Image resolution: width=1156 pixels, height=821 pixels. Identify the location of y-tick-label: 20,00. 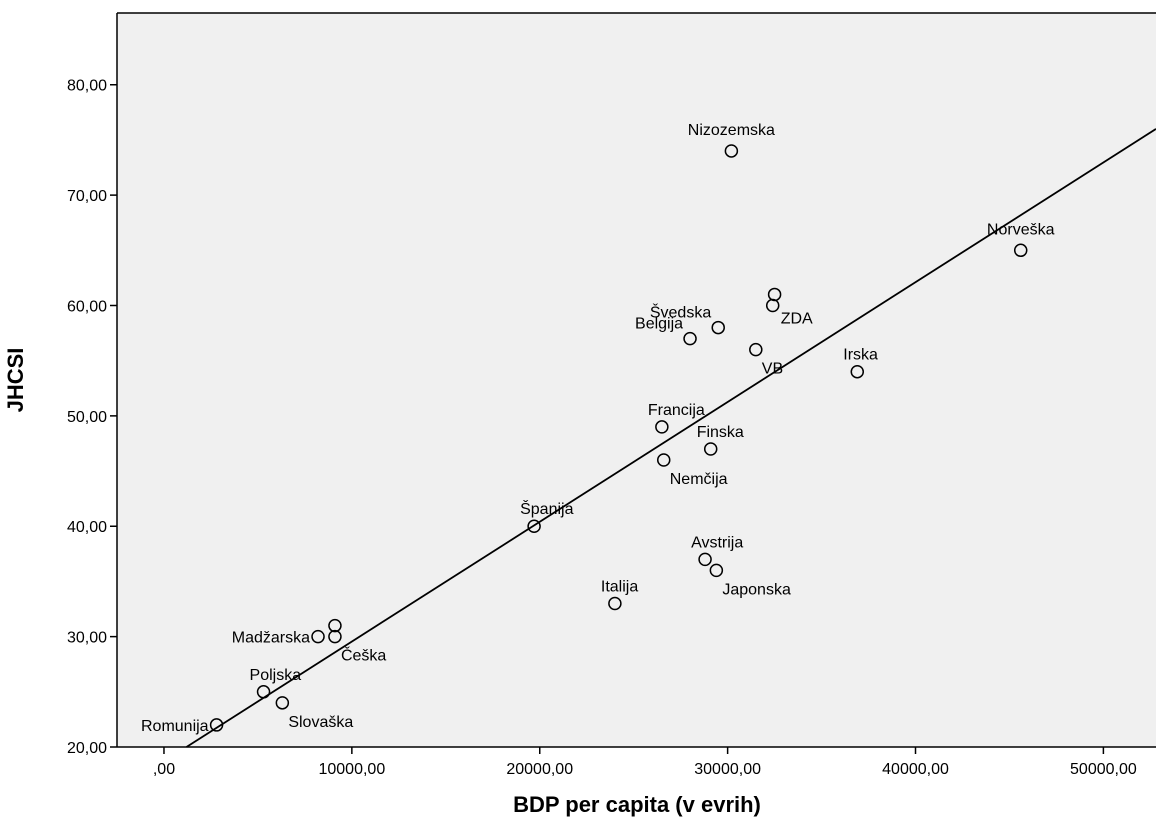
(87, 748).